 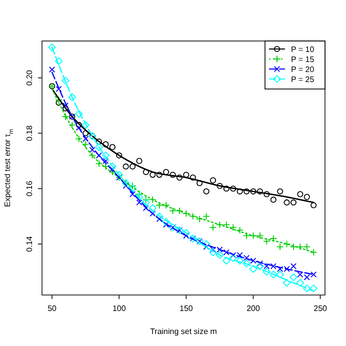 What do you see at coordinates (303, 59) in the screenshot?
I see `legend-label: P = 15` at bounding box center [303, 59].